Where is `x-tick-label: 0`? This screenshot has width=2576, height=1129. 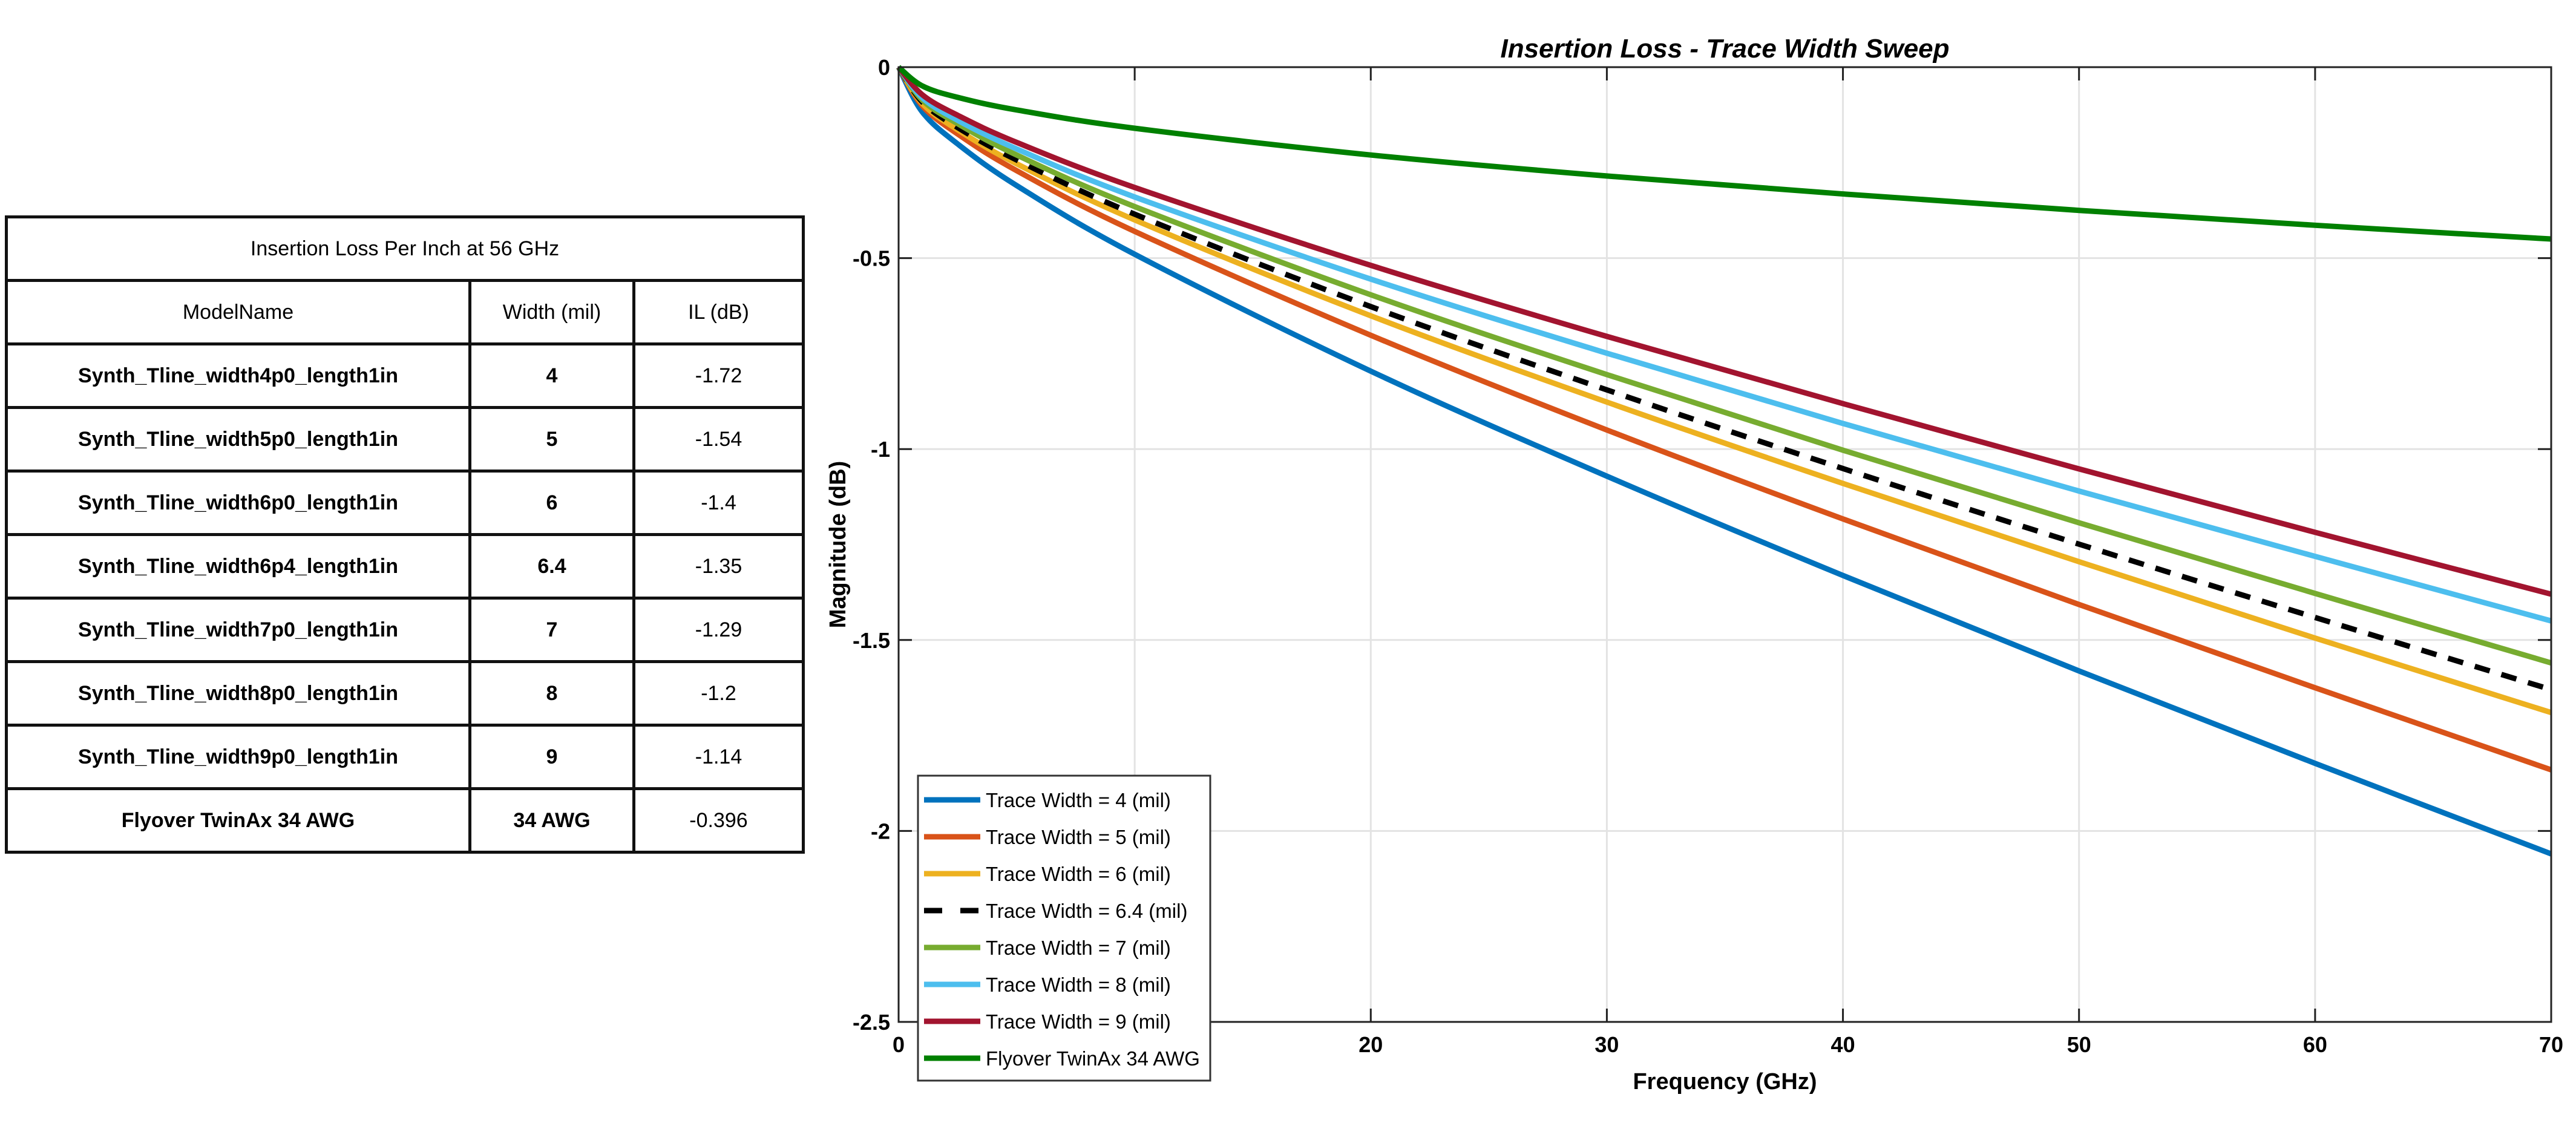 x-tick-label: 0 is located at coordinates (899, 1044).